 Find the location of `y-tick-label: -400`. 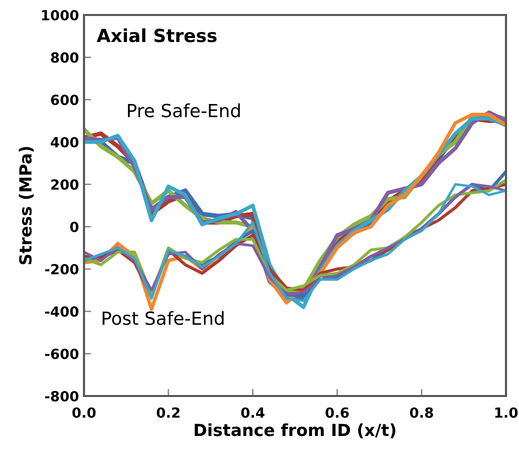

y-tick-label: -400 is located at coordinates (61, 311).